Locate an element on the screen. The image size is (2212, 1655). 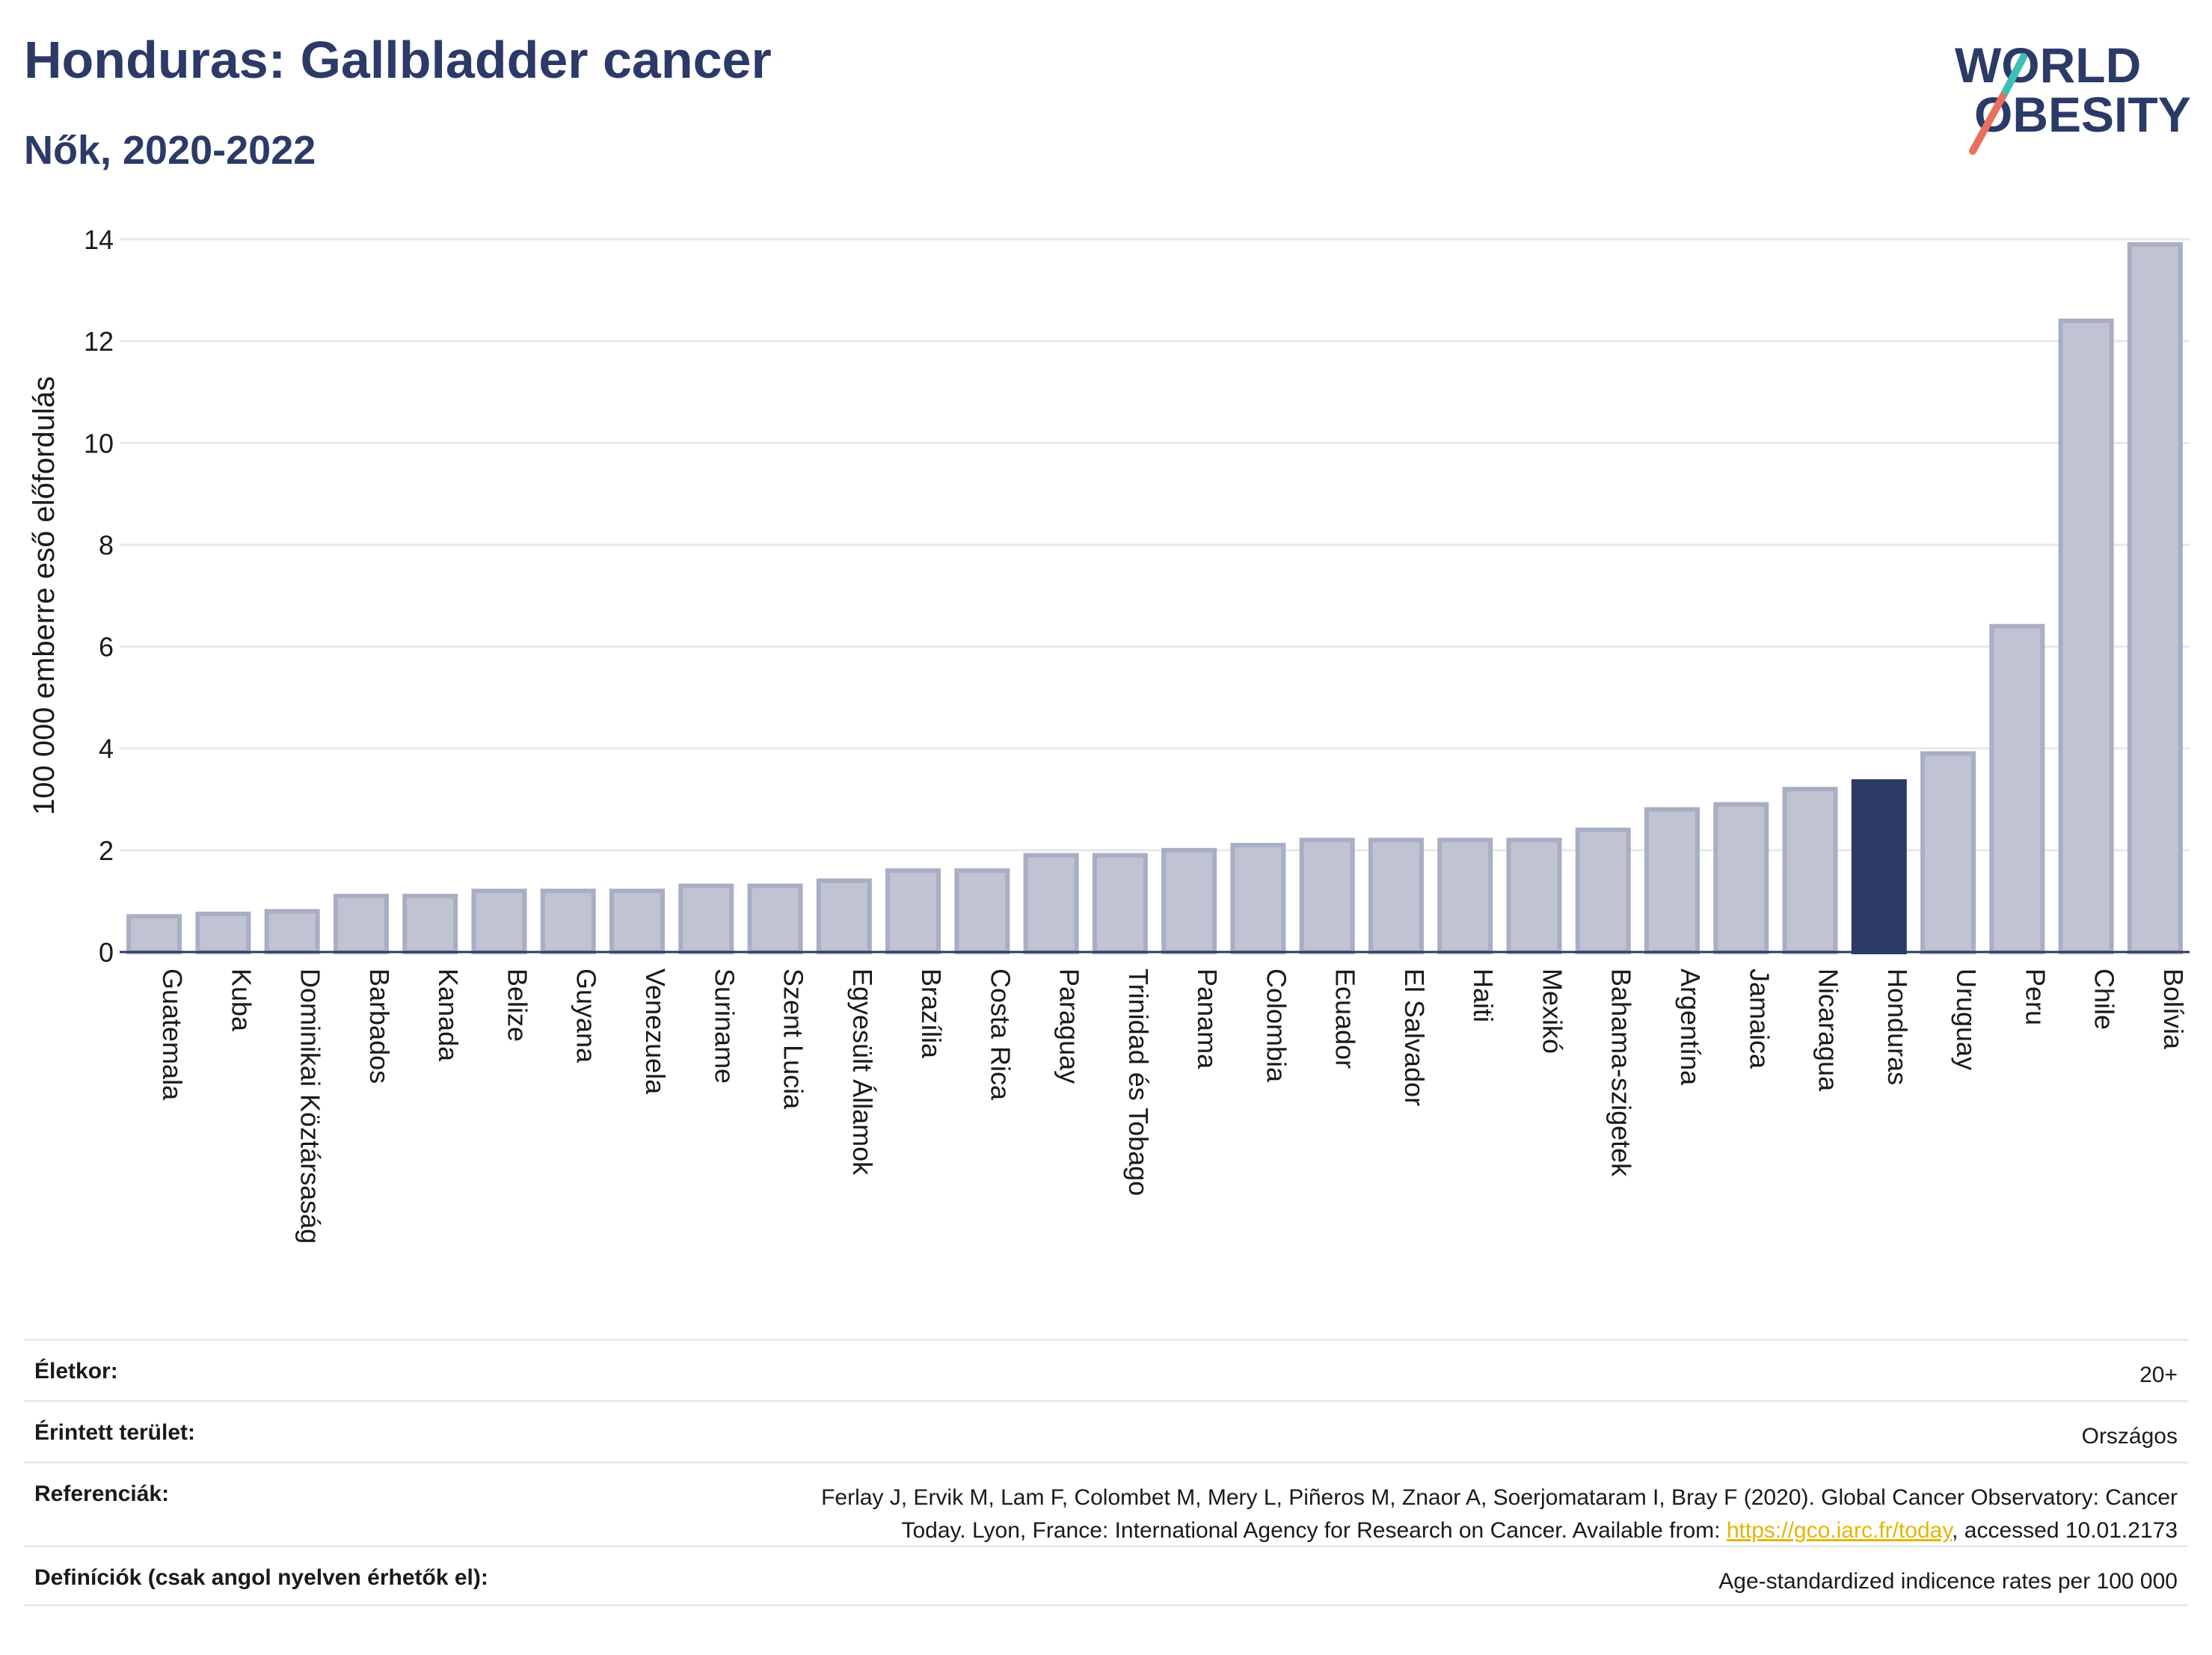
y-tick-label: 2 is located at coordinates (106, 850).